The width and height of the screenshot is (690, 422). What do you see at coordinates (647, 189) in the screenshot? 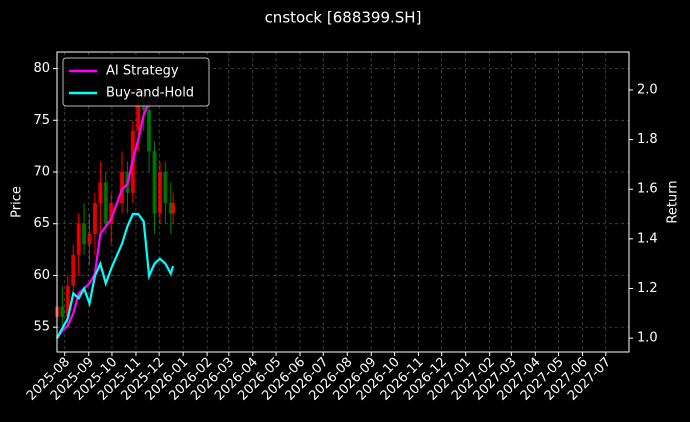
I see `y2-tick-label: 1.6` at bounding box center [647, 189].